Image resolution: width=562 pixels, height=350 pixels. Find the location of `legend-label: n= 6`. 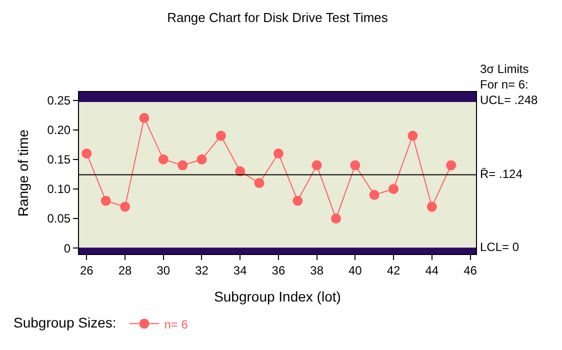

legend-label: n= 6 is located at coordinates (176, 324).